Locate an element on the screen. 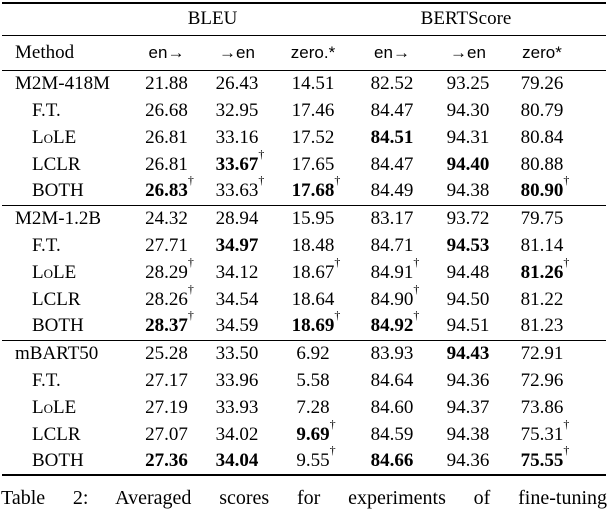 This screenshot has width=608, height=512. value-cell: 25.28 is located at coordinates (166, 353).